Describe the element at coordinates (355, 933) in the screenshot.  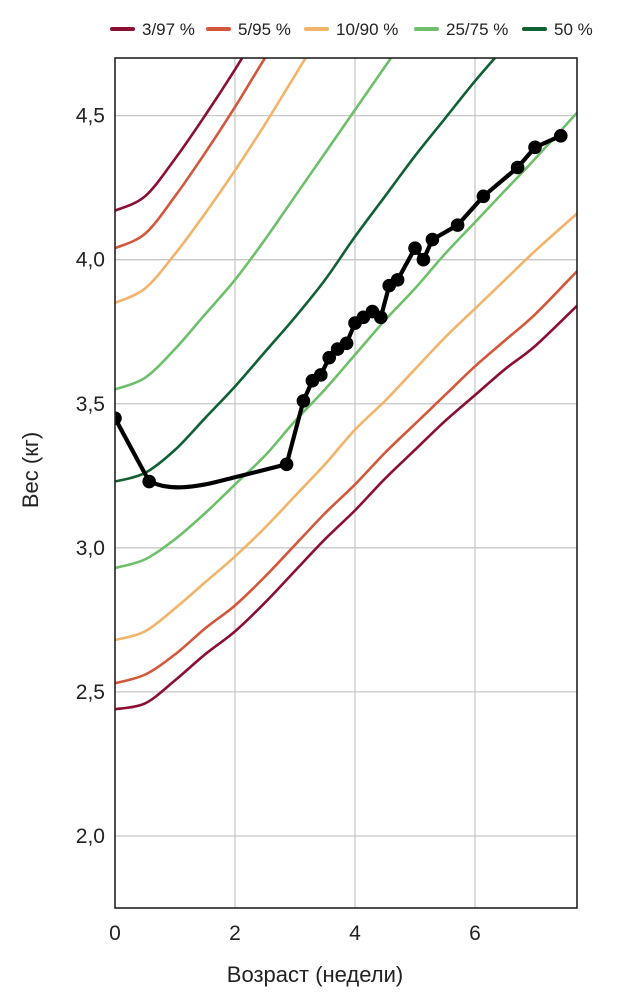
I see `x-tick-label: 4` at that location.